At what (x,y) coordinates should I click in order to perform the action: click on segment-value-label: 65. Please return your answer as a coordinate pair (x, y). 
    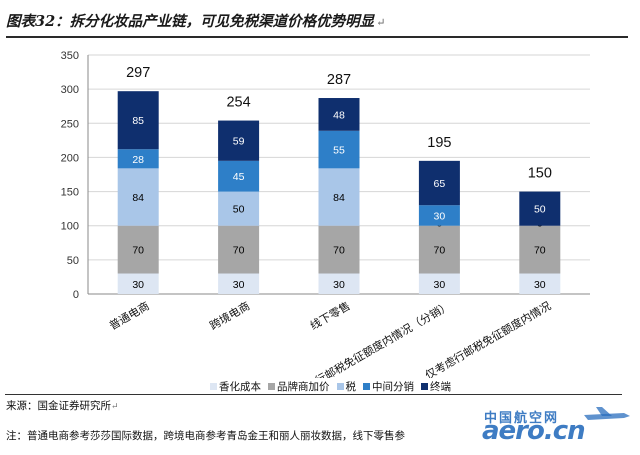
    Looking at the image, I should click on (440, 184).